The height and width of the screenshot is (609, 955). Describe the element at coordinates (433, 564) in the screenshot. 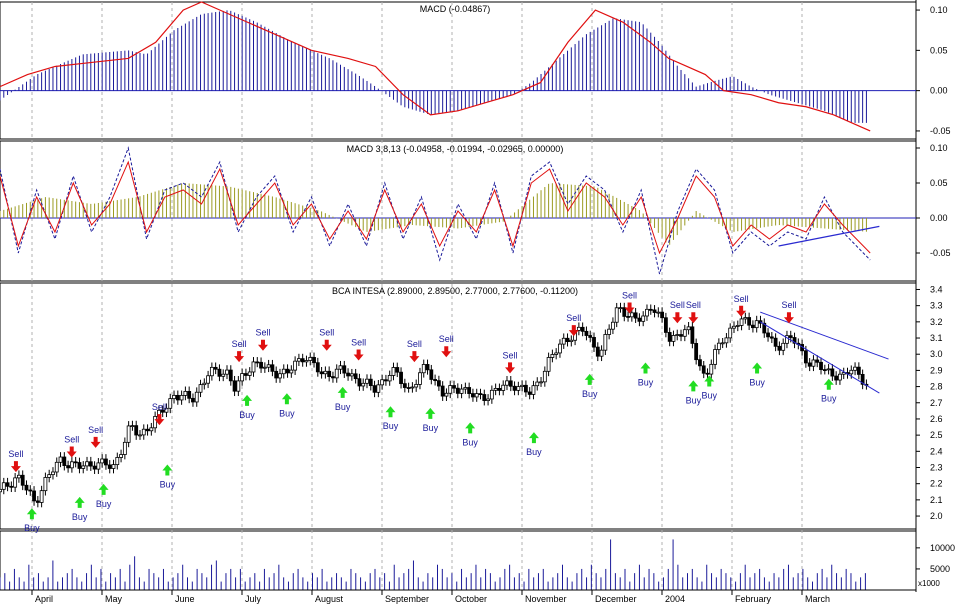

I see `volume-panel` at that location.